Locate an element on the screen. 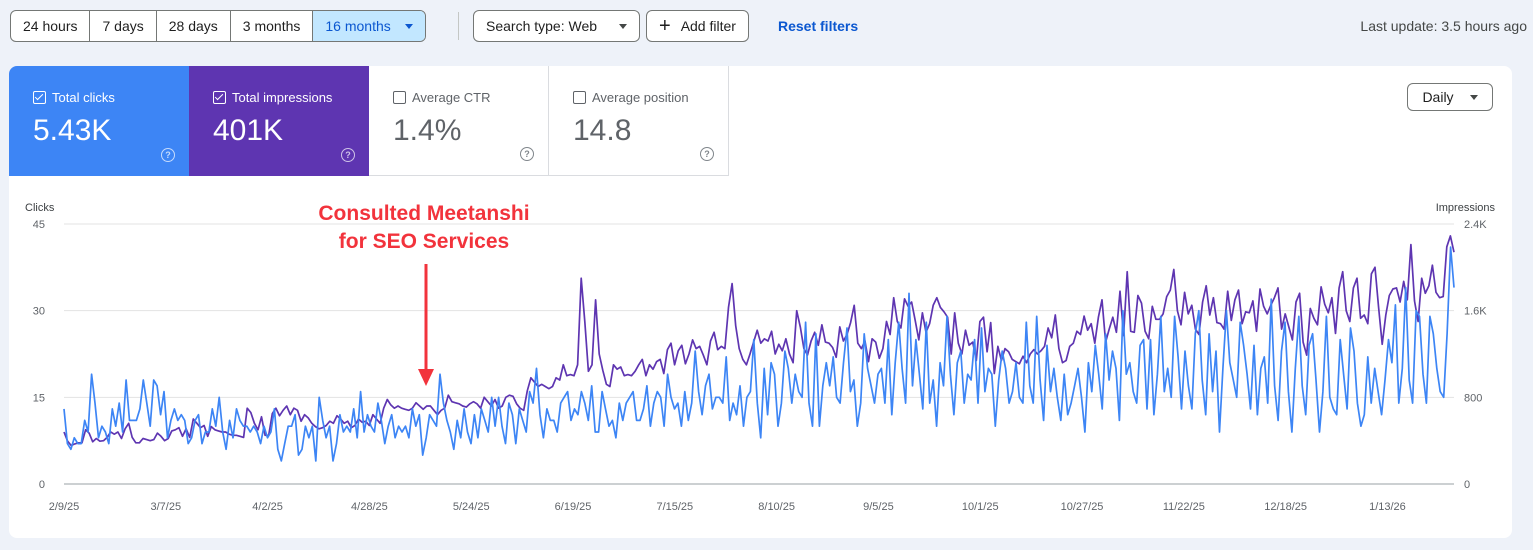 This screenshot has height=550, width=1533. y-right-tick-label: 2.4K is located at coordinates (1475, 225).